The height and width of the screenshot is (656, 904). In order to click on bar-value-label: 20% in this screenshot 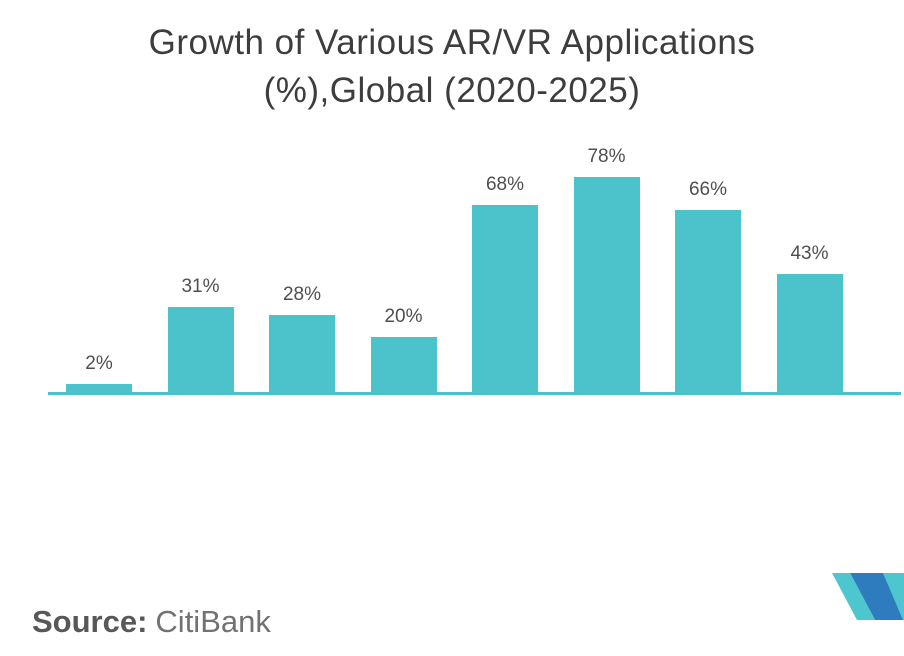, I will do `click(403, 316)`.